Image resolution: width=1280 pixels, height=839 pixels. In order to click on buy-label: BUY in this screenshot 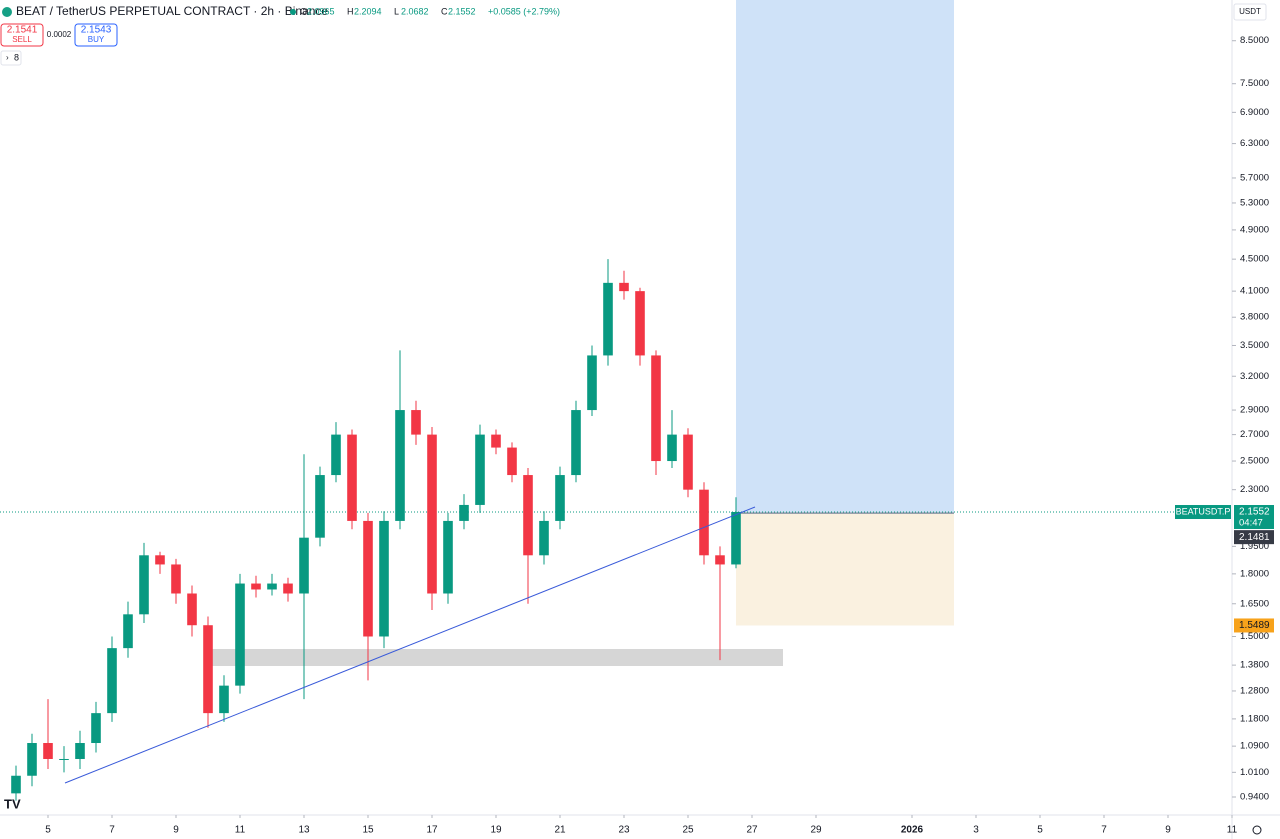, I will do `click(96, 39)`.